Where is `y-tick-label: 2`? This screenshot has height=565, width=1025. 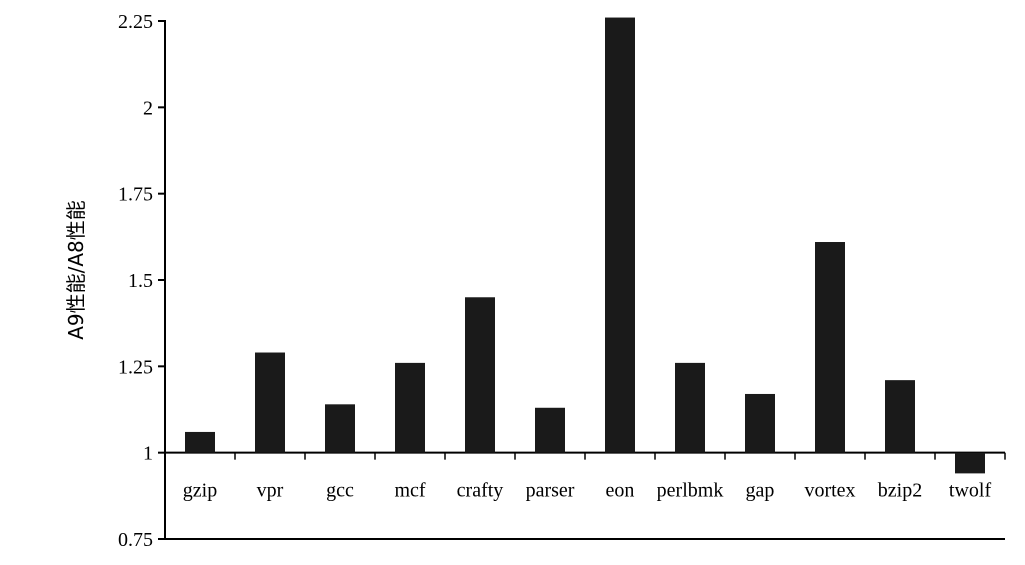 y-tick-label: 2 is located at coordinates (148, 108).